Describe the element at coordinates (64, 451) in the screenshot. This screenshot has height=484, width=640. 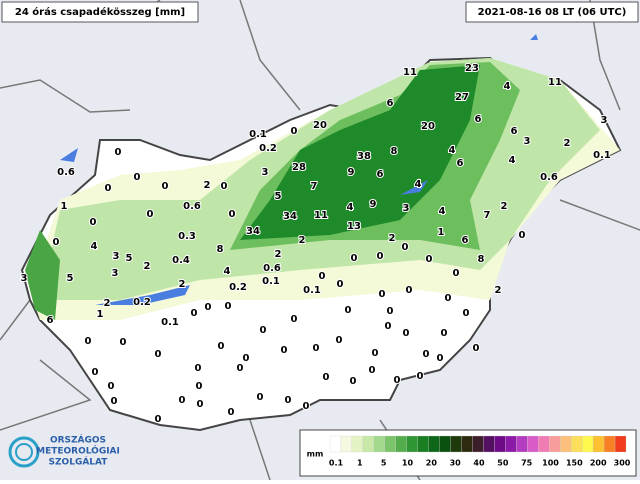
I see `logo: ORSZÁGOS METEOROLÓGIAI SZOLGÁLAT` at that location.